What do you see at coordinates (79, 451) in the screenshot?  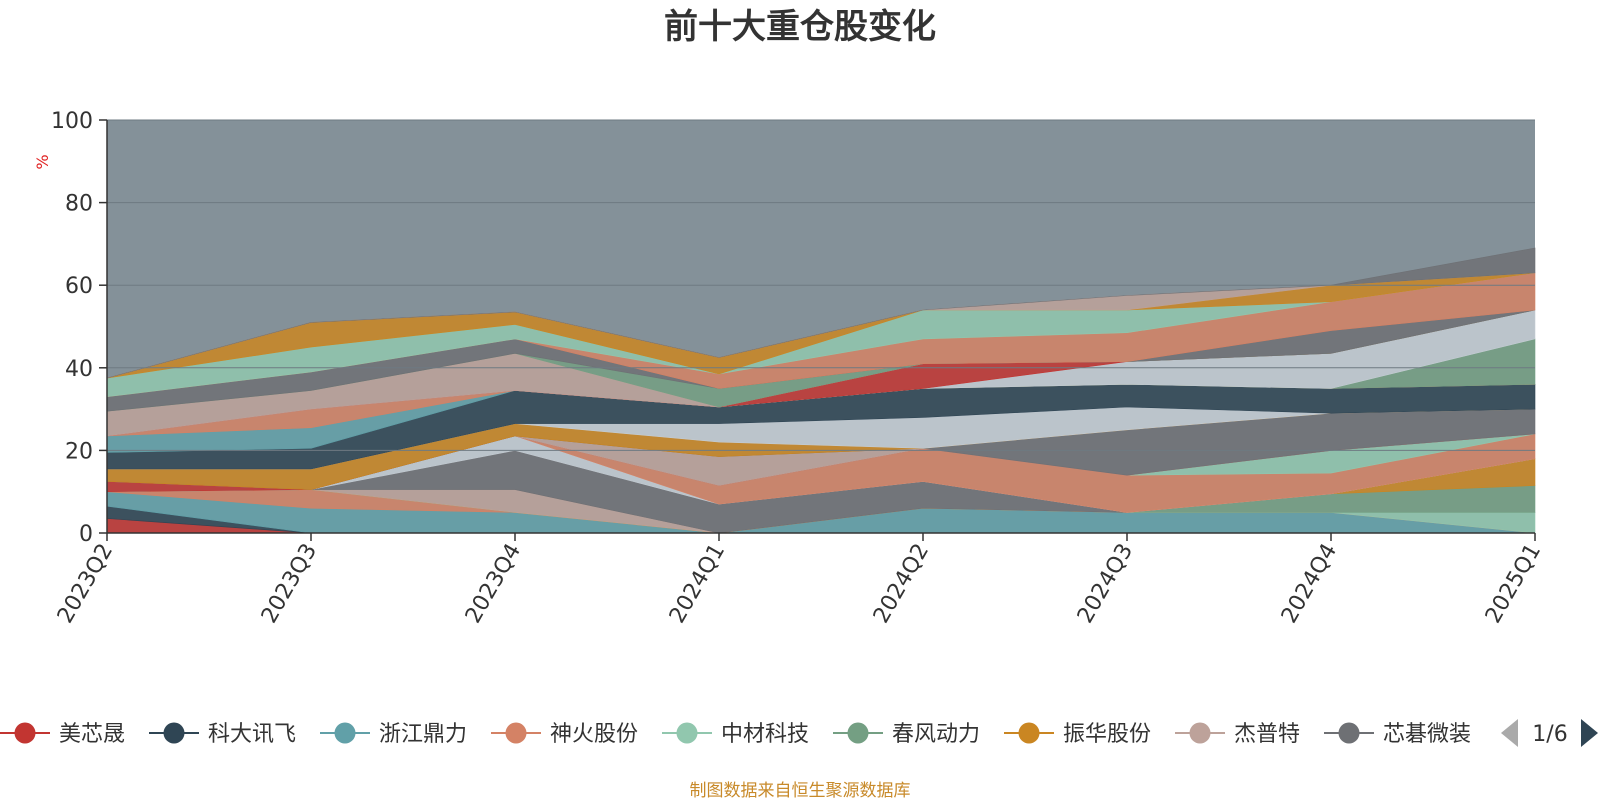 I see `y-tick-label: 20` at bounding box center [79, 451].